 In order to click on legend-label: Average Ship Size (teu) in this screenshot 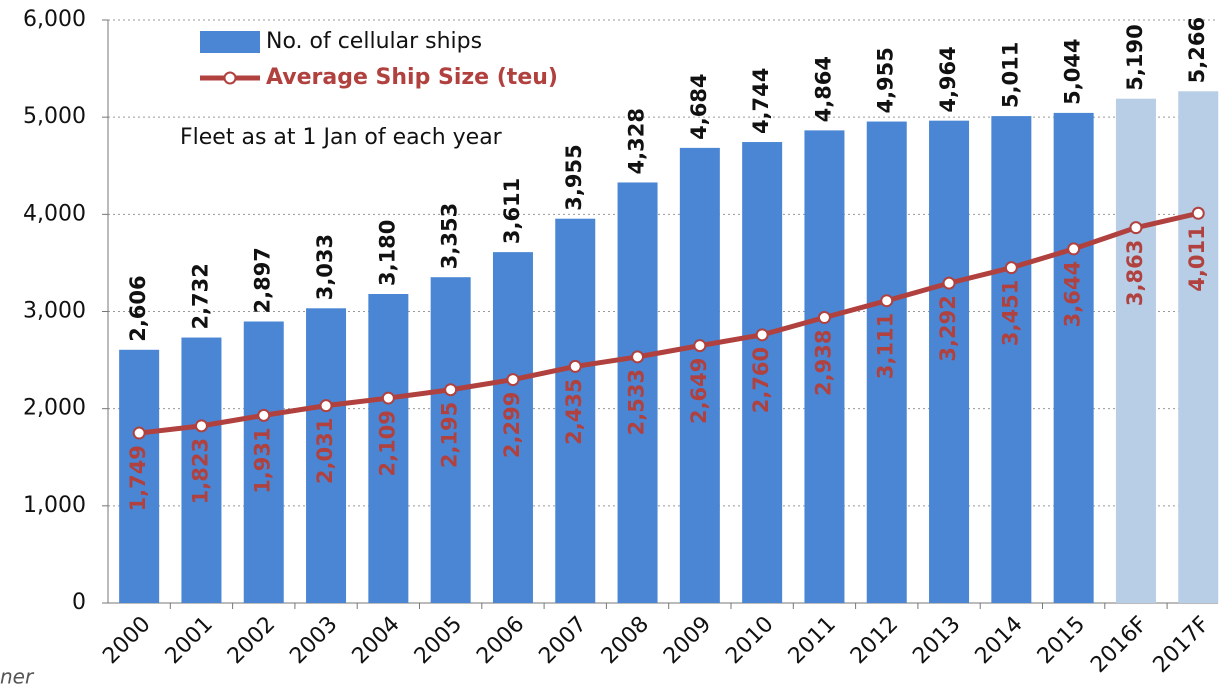, I will do `click(412, 77)`.